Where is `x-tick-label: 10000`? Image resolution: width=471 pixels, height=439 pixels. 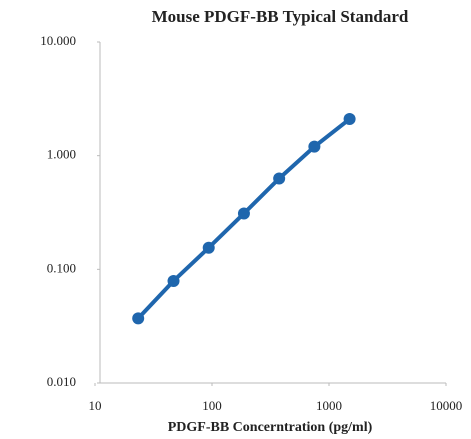
x-tick-label: 10000 is located at coordinates (446, 405).